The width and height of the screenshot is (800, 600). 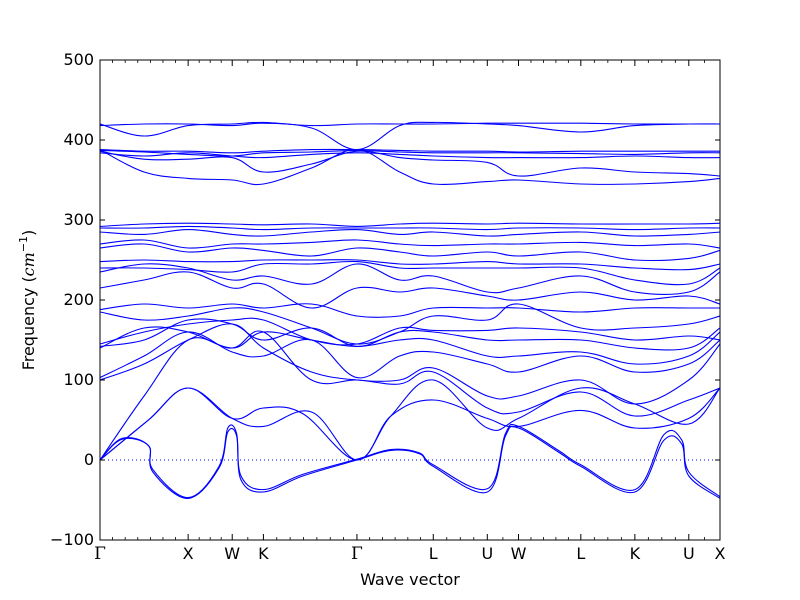 I want to click on y-tick-label: −100, so click(x=72, y=539).